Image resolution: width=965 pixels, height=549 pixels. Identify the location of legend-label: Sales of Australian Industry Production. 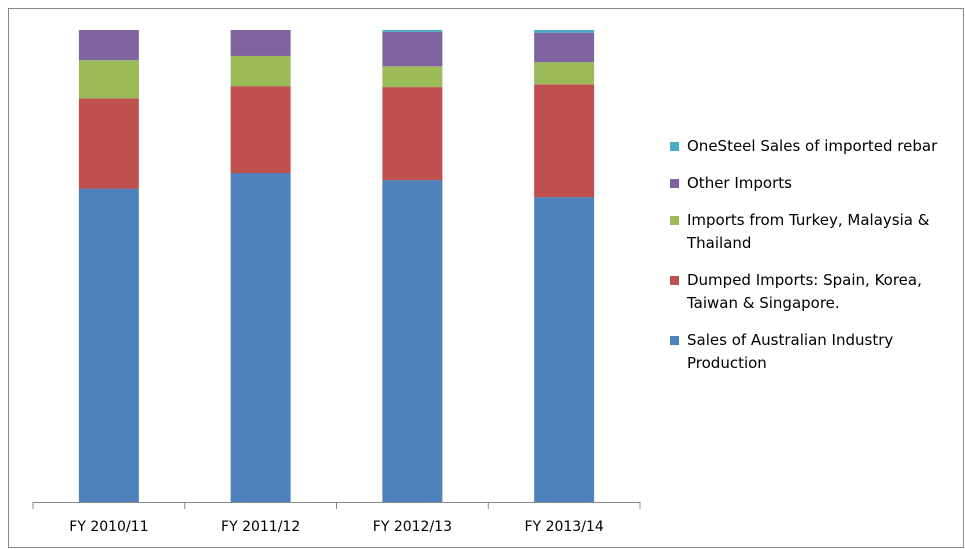
(790, 351).